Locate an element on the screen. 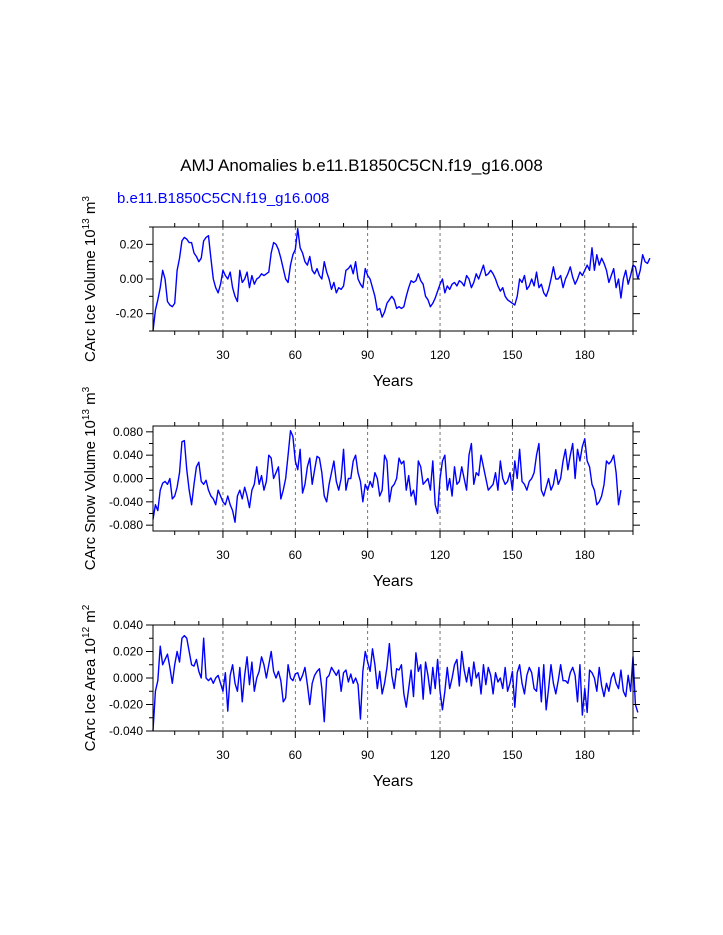 The width and height of the screenshot is (723, 935). y-tick-label: -0.080 is located at coordinates (126, 525).